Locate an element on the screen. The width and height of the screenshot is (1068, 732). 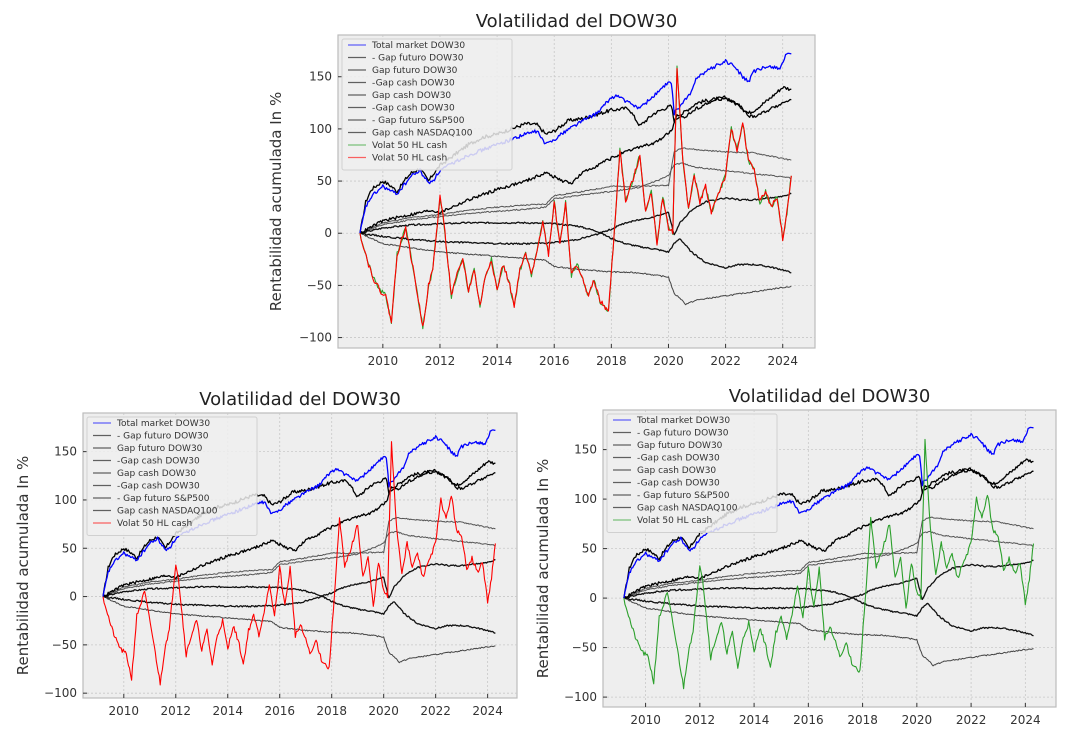
x-tick-label: 2016 is located at coordinates (808, 720).